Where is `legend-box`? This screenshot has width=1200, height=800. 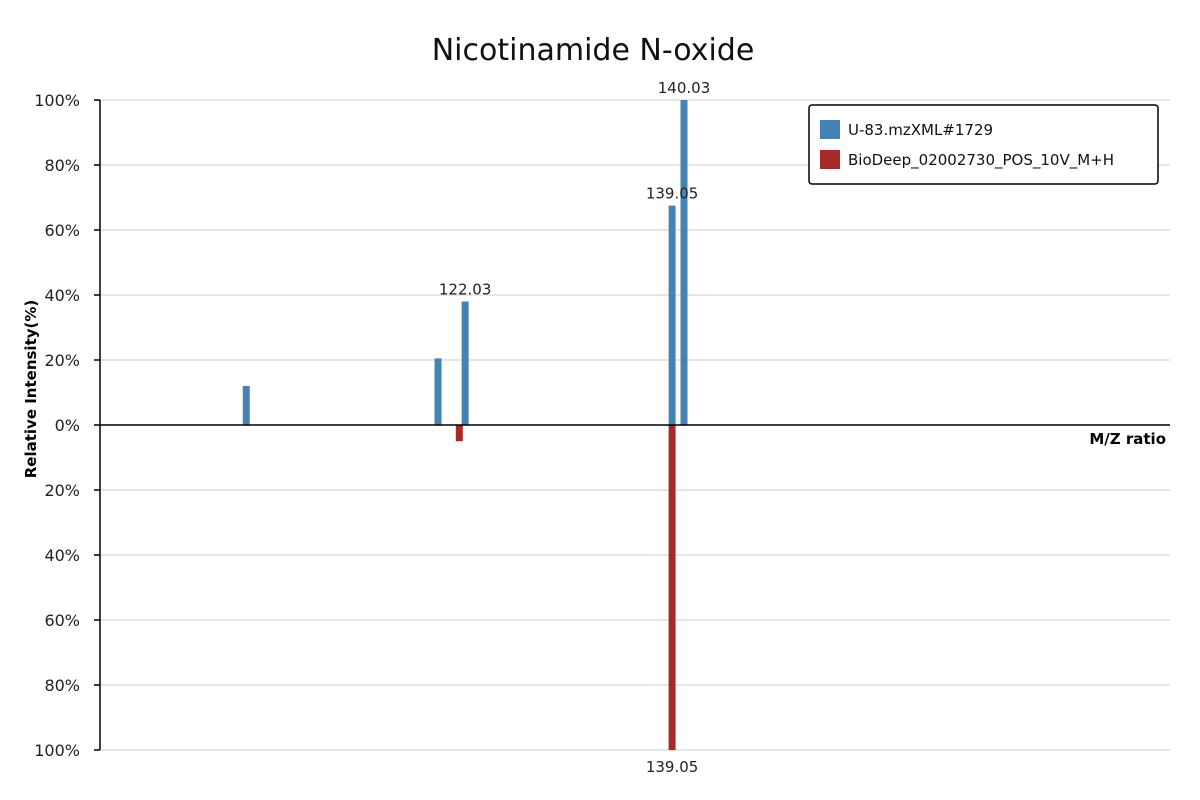
legend-box is located at coordinates (983, 144).